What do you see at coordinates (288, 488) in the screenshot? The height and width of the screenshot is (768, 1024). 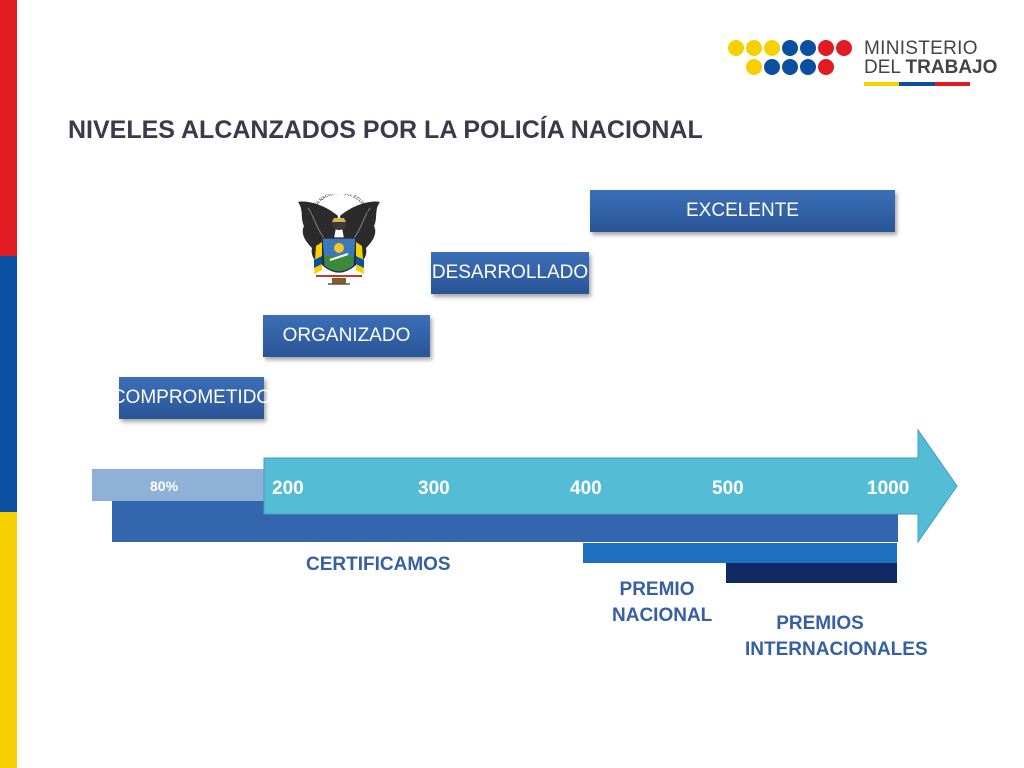 I see `scale-tick-200: 200` at bounding box center [288, 488].